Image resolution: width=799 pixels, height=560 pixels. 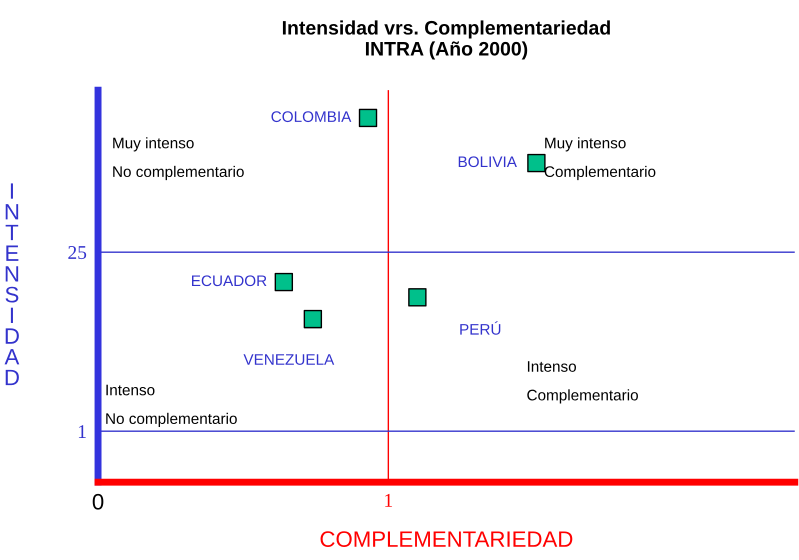 What do you see at coordinates (480, 328) in the screenshot?
I see `text: PERÚ` at bounding box center [480, 328].